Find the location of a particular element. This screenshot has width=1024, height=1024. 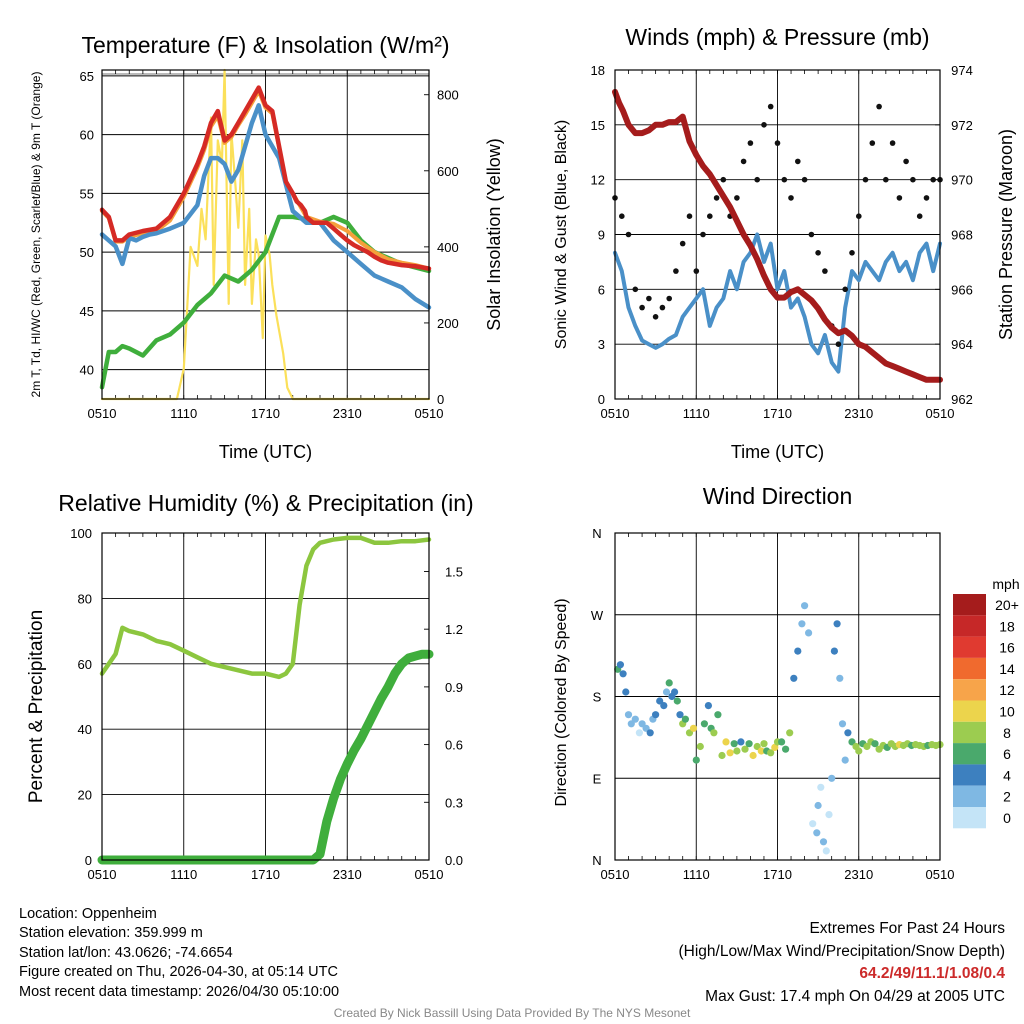

y-tick-label: 18 is located at coordinates (598, 70).